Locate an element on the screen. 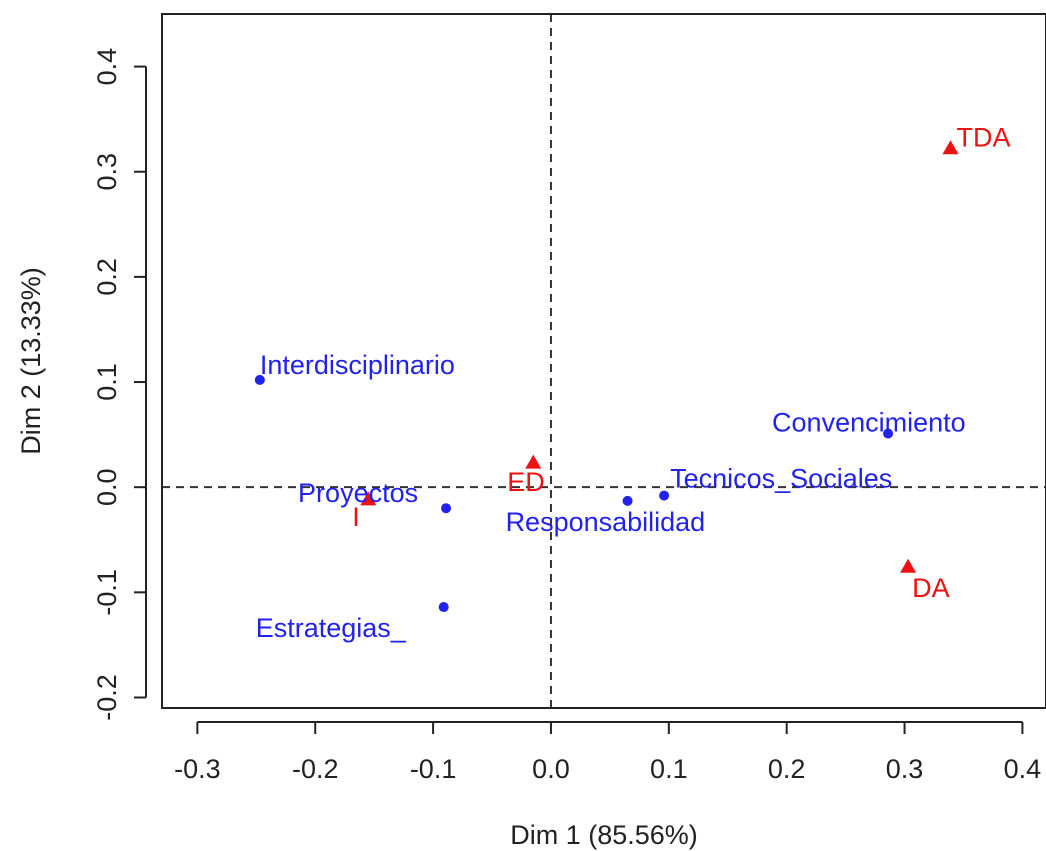 This screenshot has width=1046, height=851. y-tick-label: 0.4 is located at coordinates (107, 67).